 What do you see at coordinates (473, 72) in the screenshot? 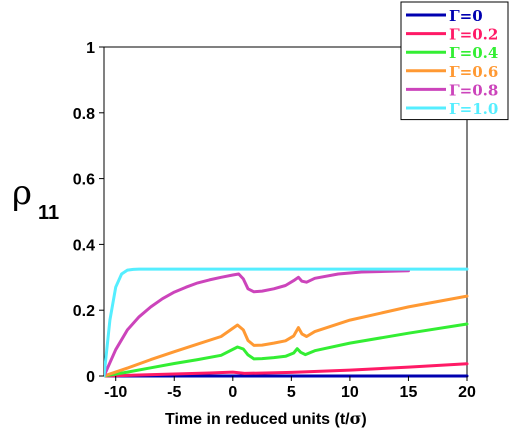
I see `legend-label: Γ=0.6` at bounding box center [473, 72].